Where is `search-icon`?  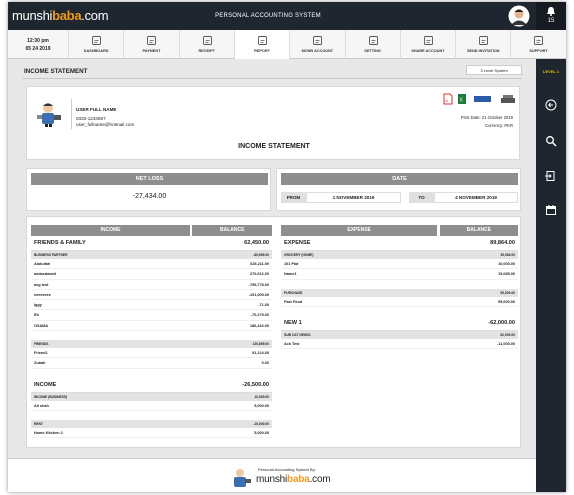
search-icon is located at coordinates (551, 141).